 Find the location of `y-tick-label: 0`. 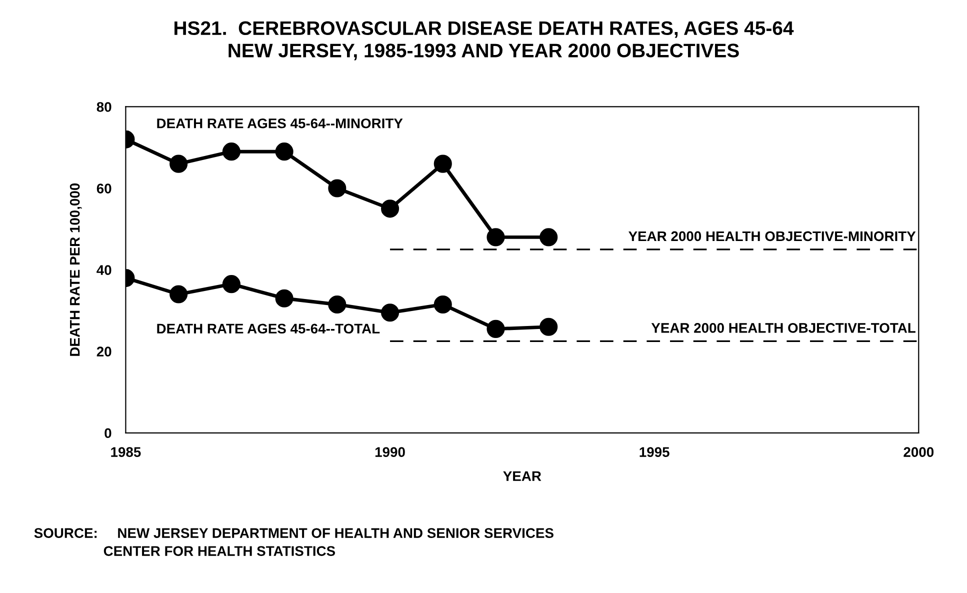

y-tick-label: 0 is located at coordinates (108, 433).